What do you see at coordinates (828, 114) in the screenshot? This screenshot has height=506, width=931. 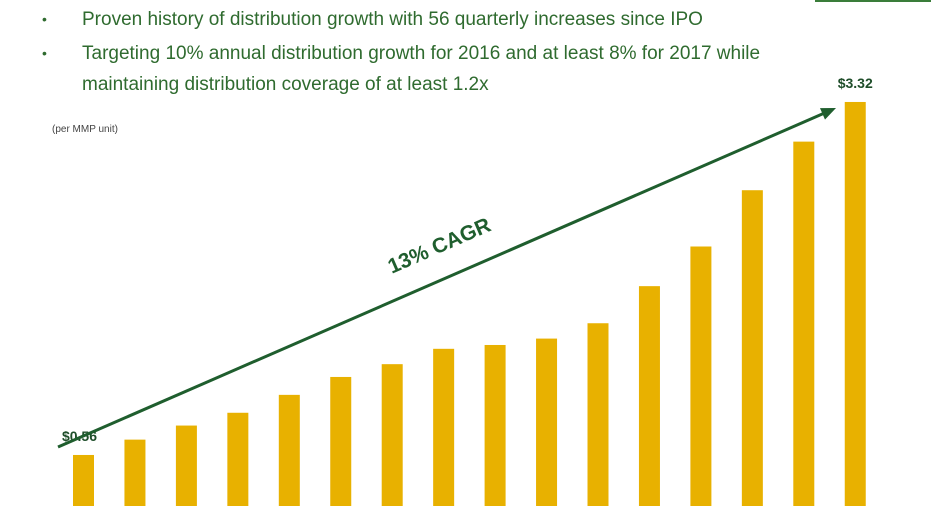 I see `arrow-head` at bounding box center [828, 114].